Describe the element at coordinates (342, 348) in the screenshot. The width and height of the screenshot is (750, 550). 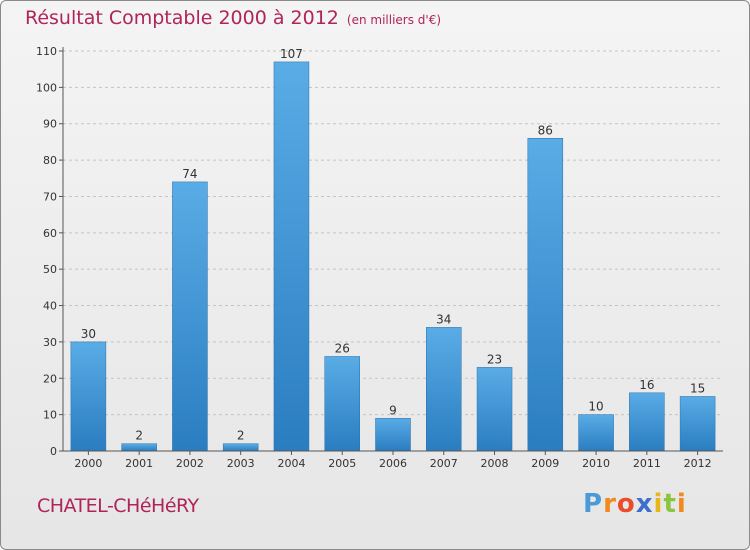
I see `data-label: 26` at that location.